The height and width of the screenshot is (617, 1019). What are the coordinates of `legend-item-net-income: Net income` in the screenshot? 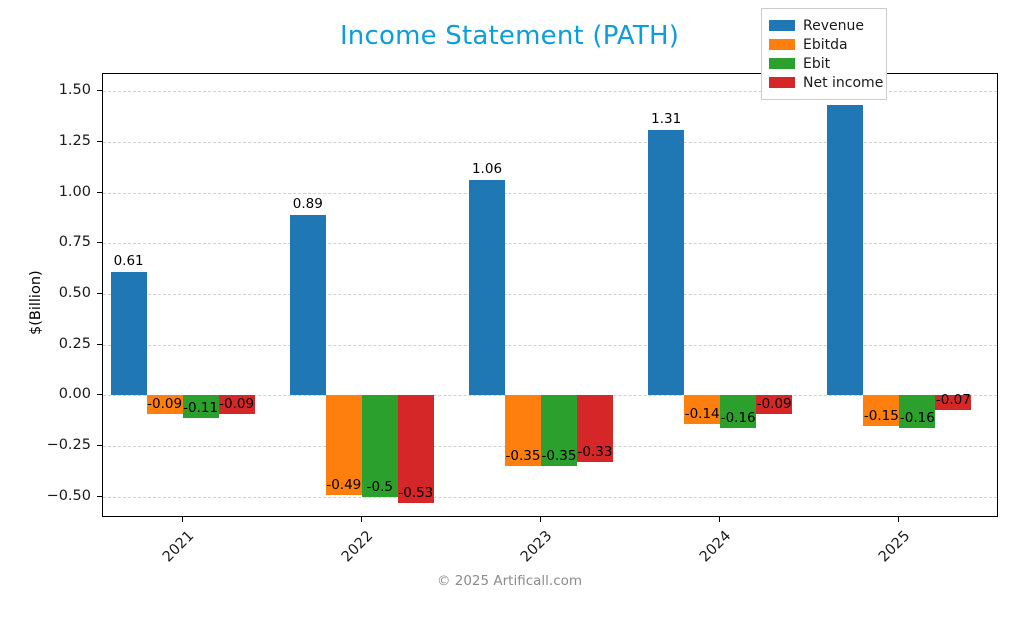 It's located at (826, 82).